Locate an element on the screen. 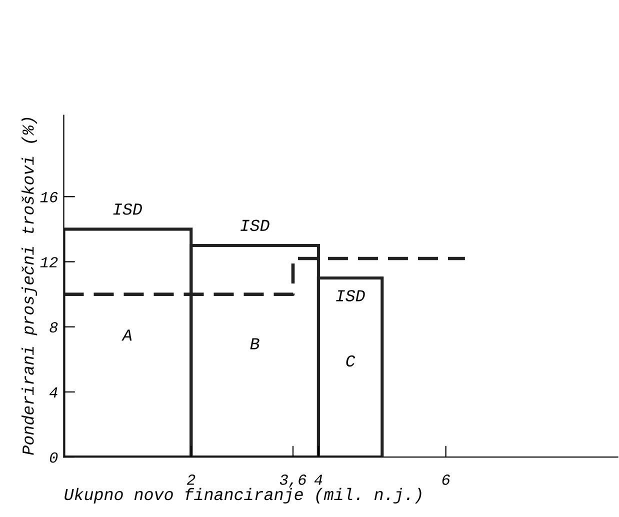 This screenshot has width=619, height=517. x-tick-label: 4 is located at coordinates (318, 479).